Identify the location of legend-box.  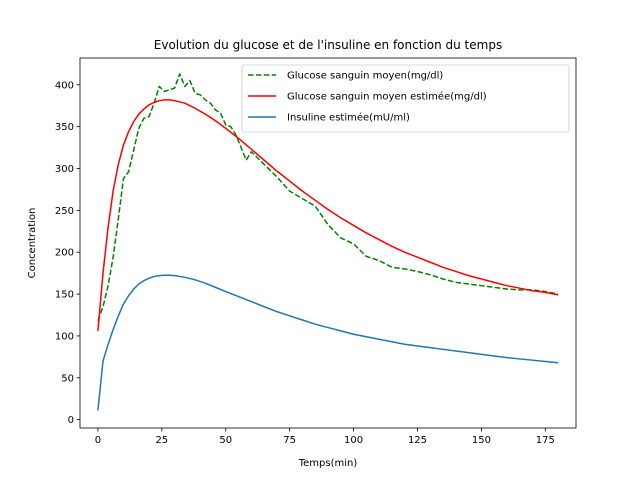
(405, 98).